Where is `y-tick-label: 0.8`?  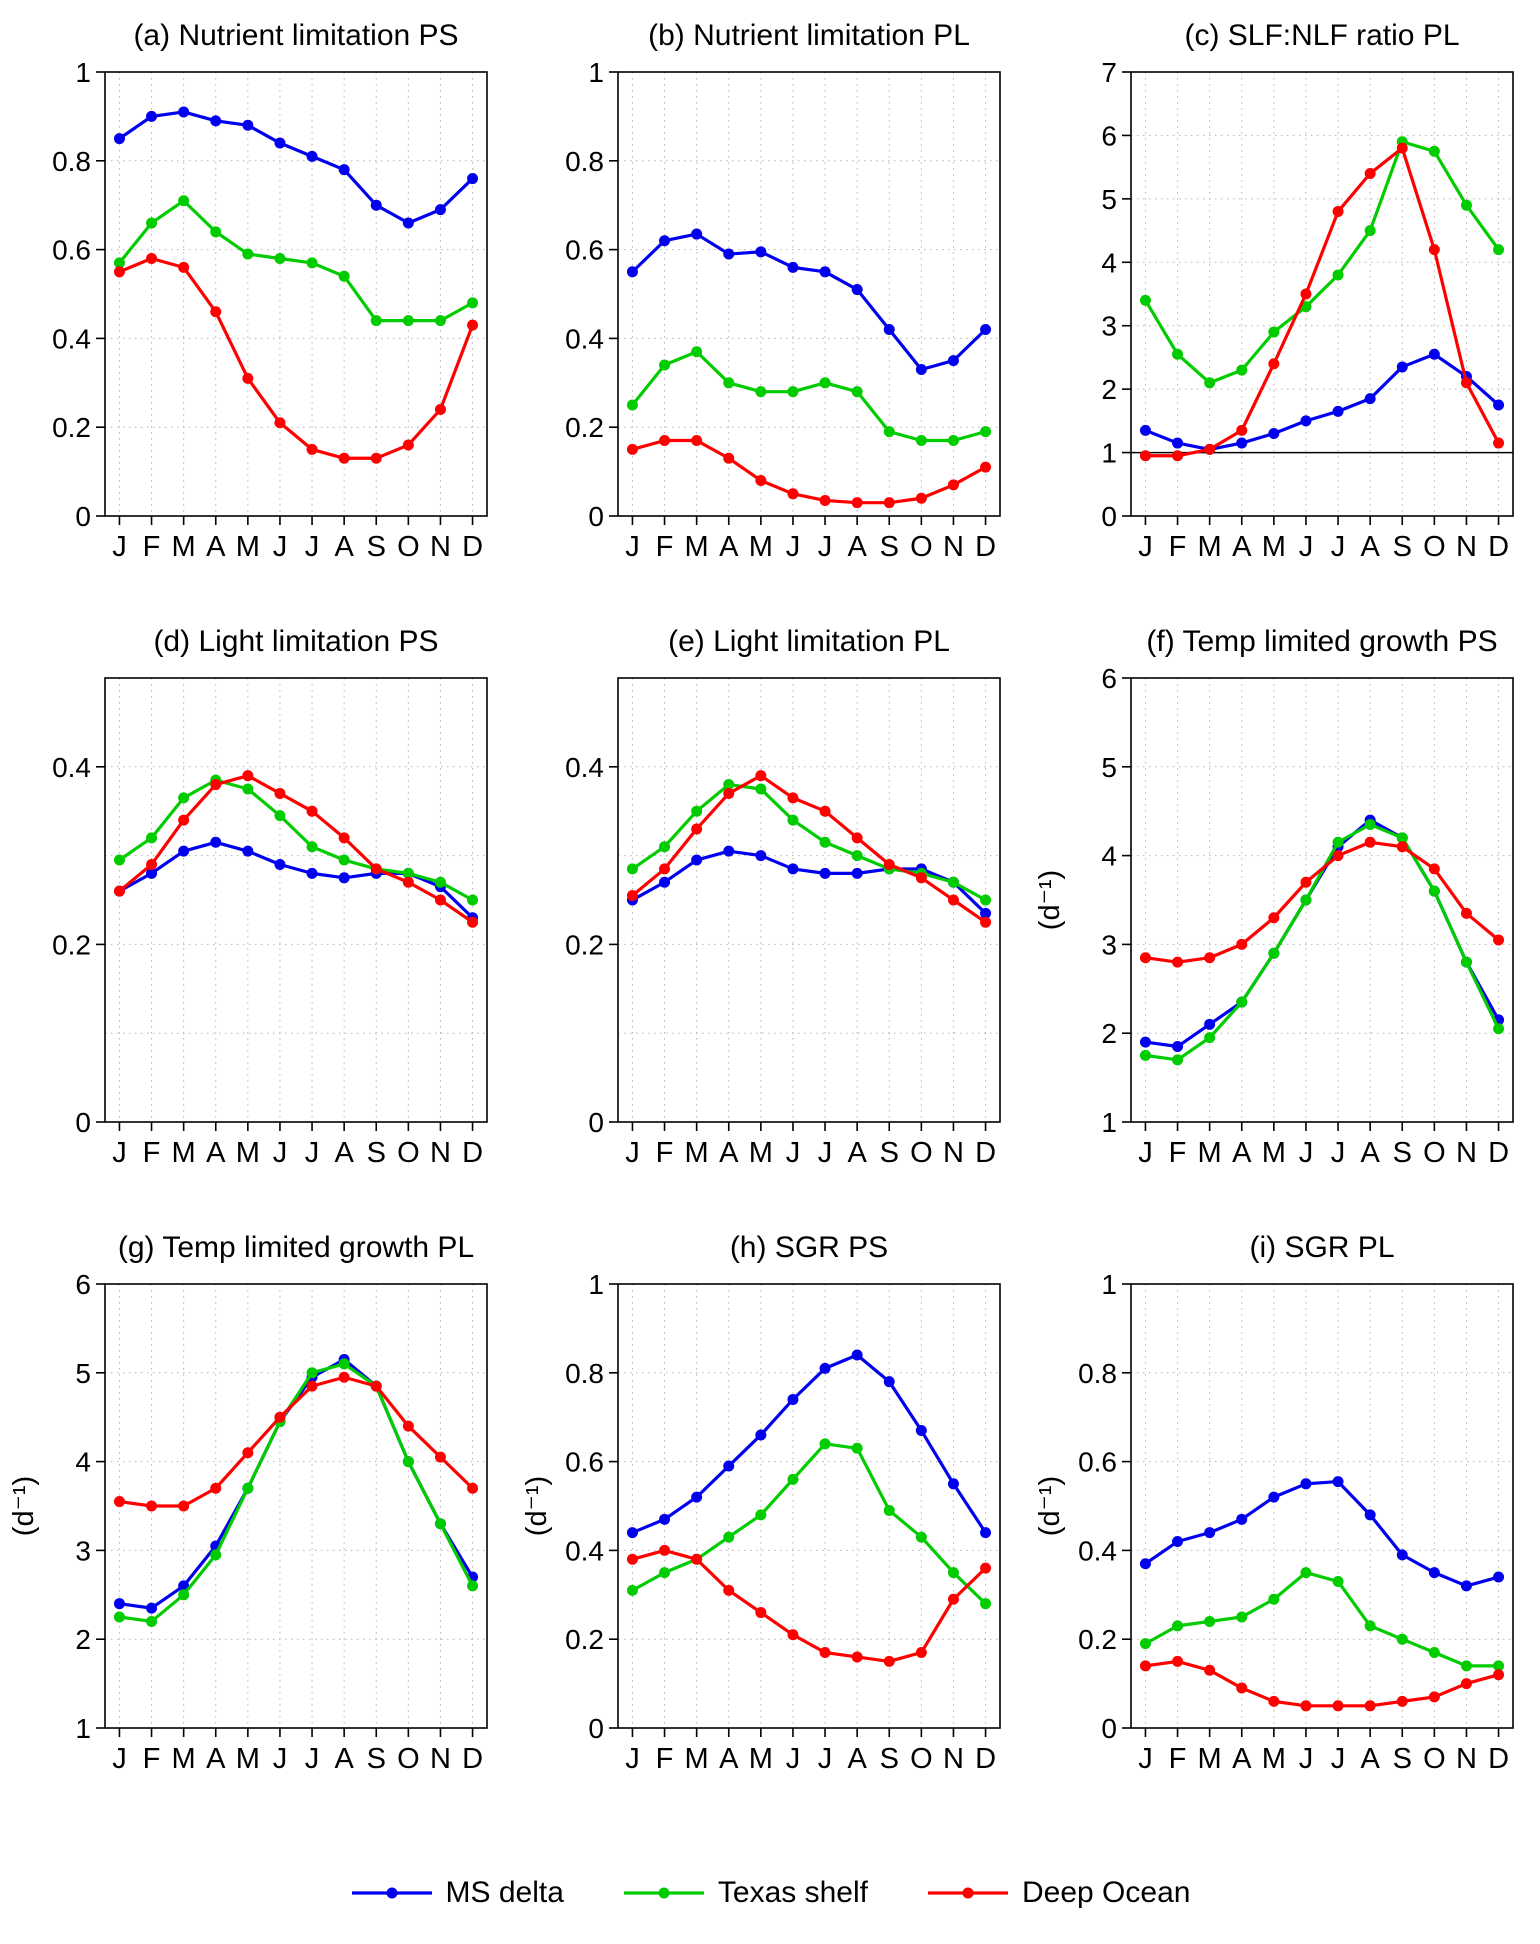
y-tick-label: 0.8 is located at coordinates (584, 161).